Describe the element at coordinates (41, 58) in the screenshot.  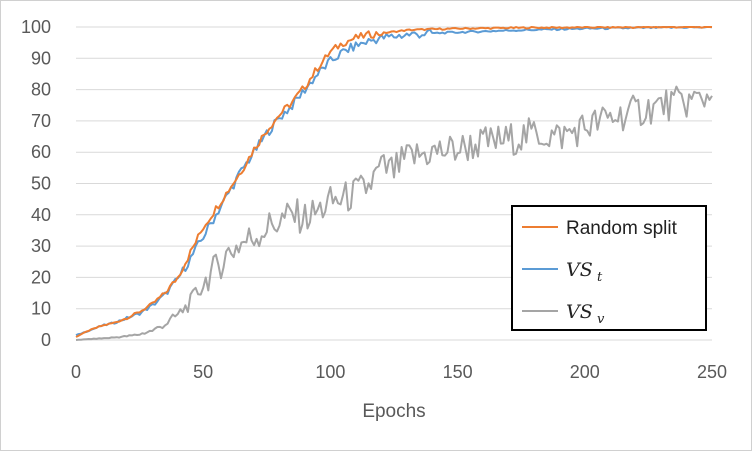
I see `y-tick-label: 90` at that location.